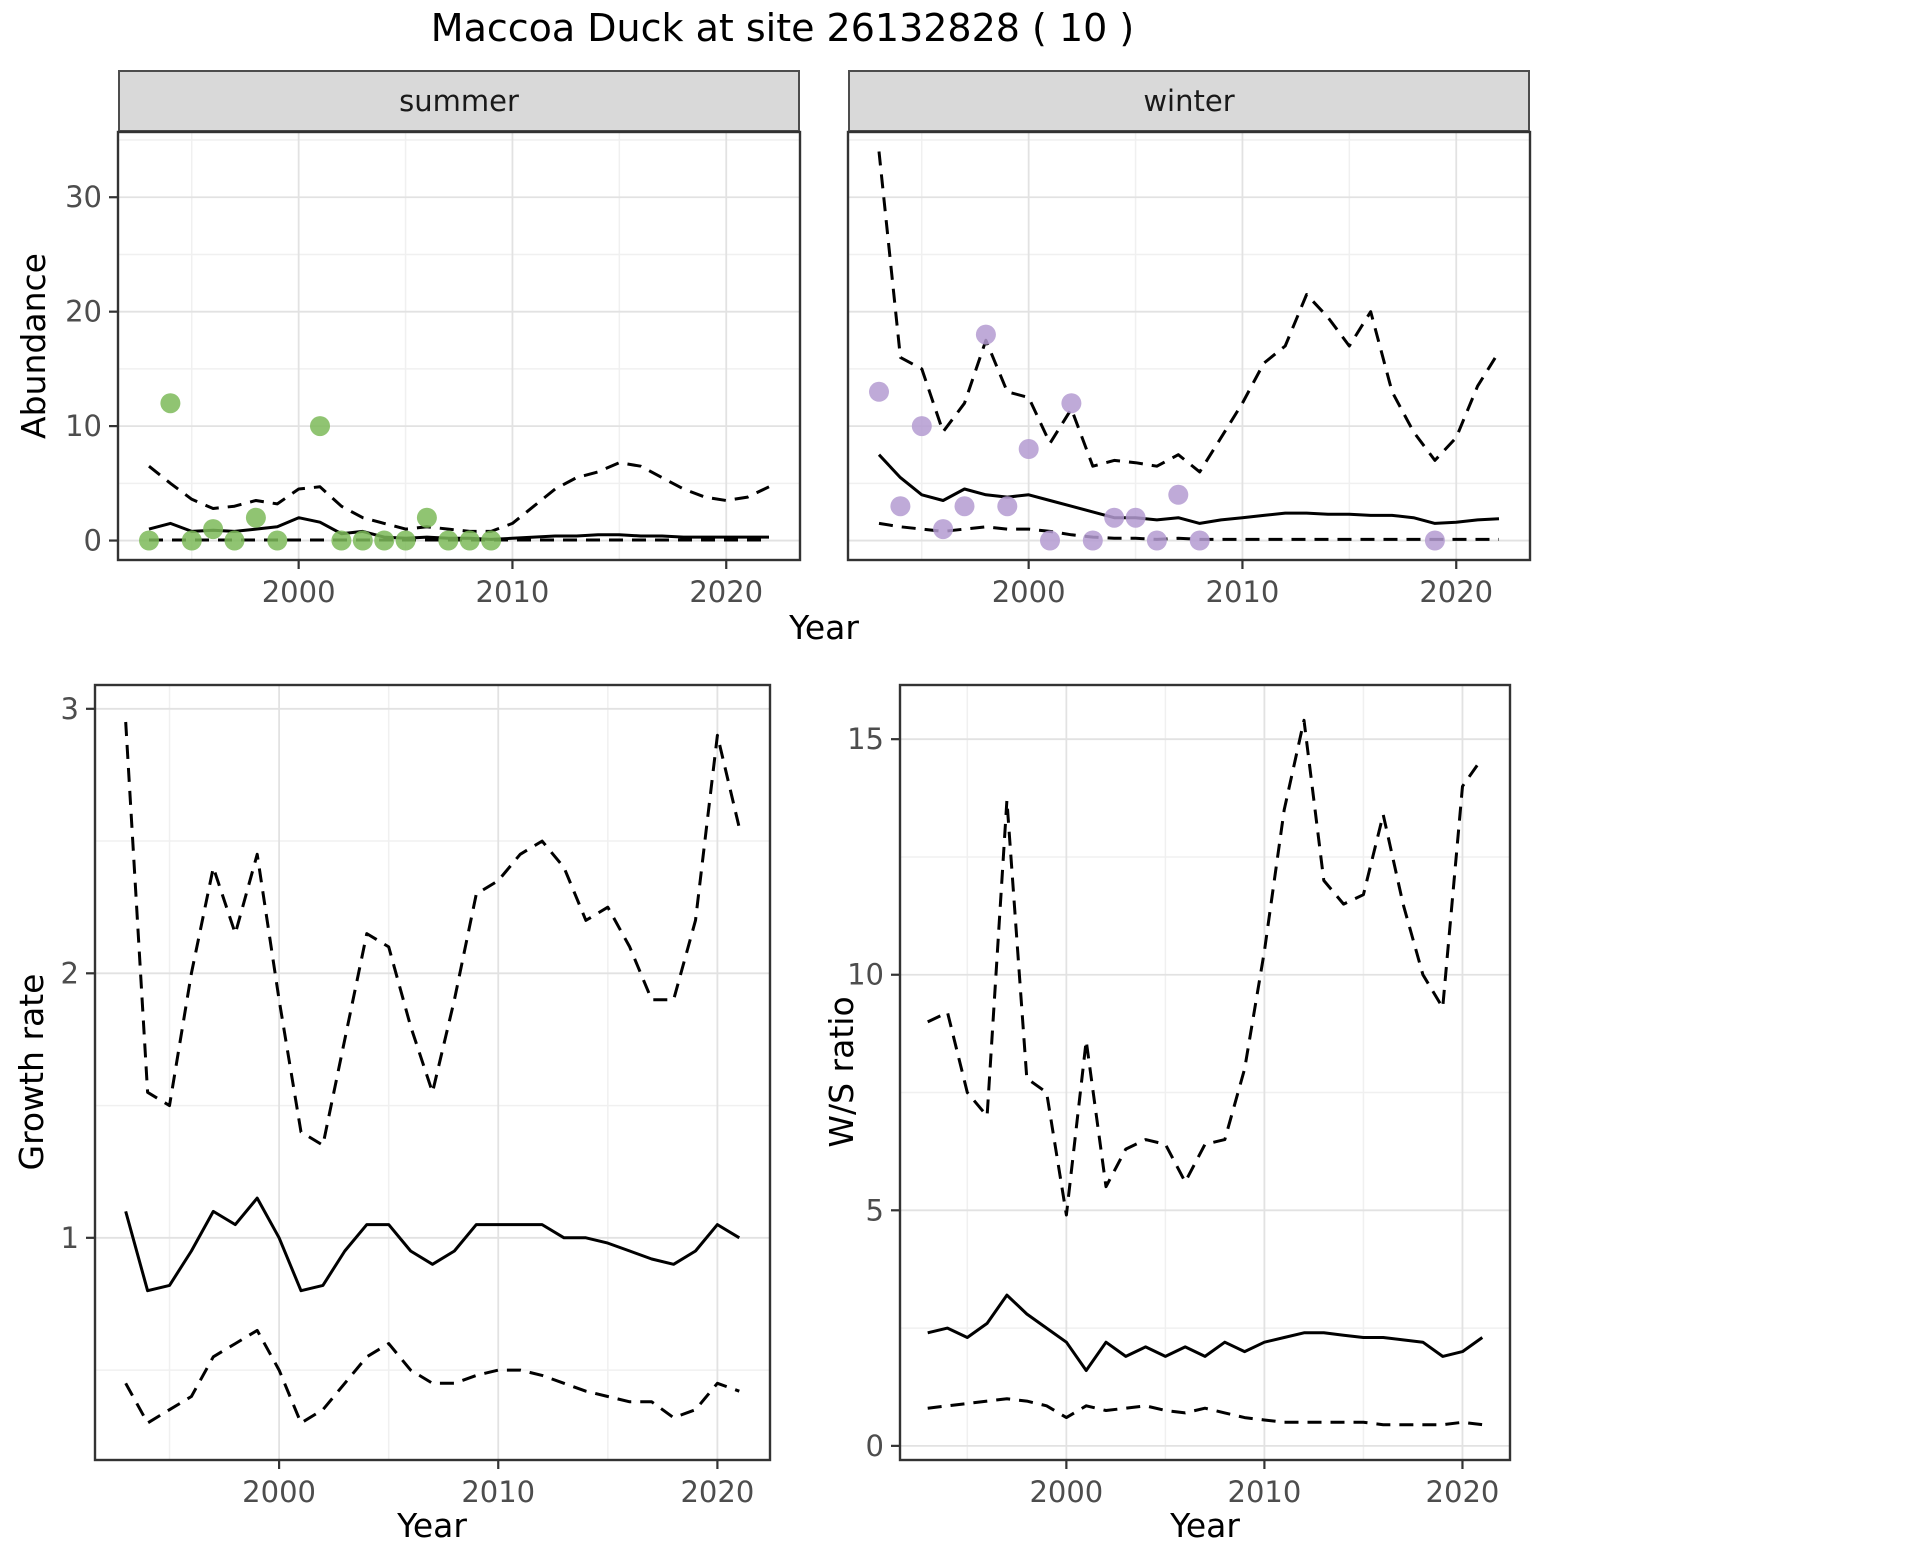 The width and height of the screenshot is (1920, 1560). I want to click on abundance-winter-lower-ci-line, so click(1188, 531).